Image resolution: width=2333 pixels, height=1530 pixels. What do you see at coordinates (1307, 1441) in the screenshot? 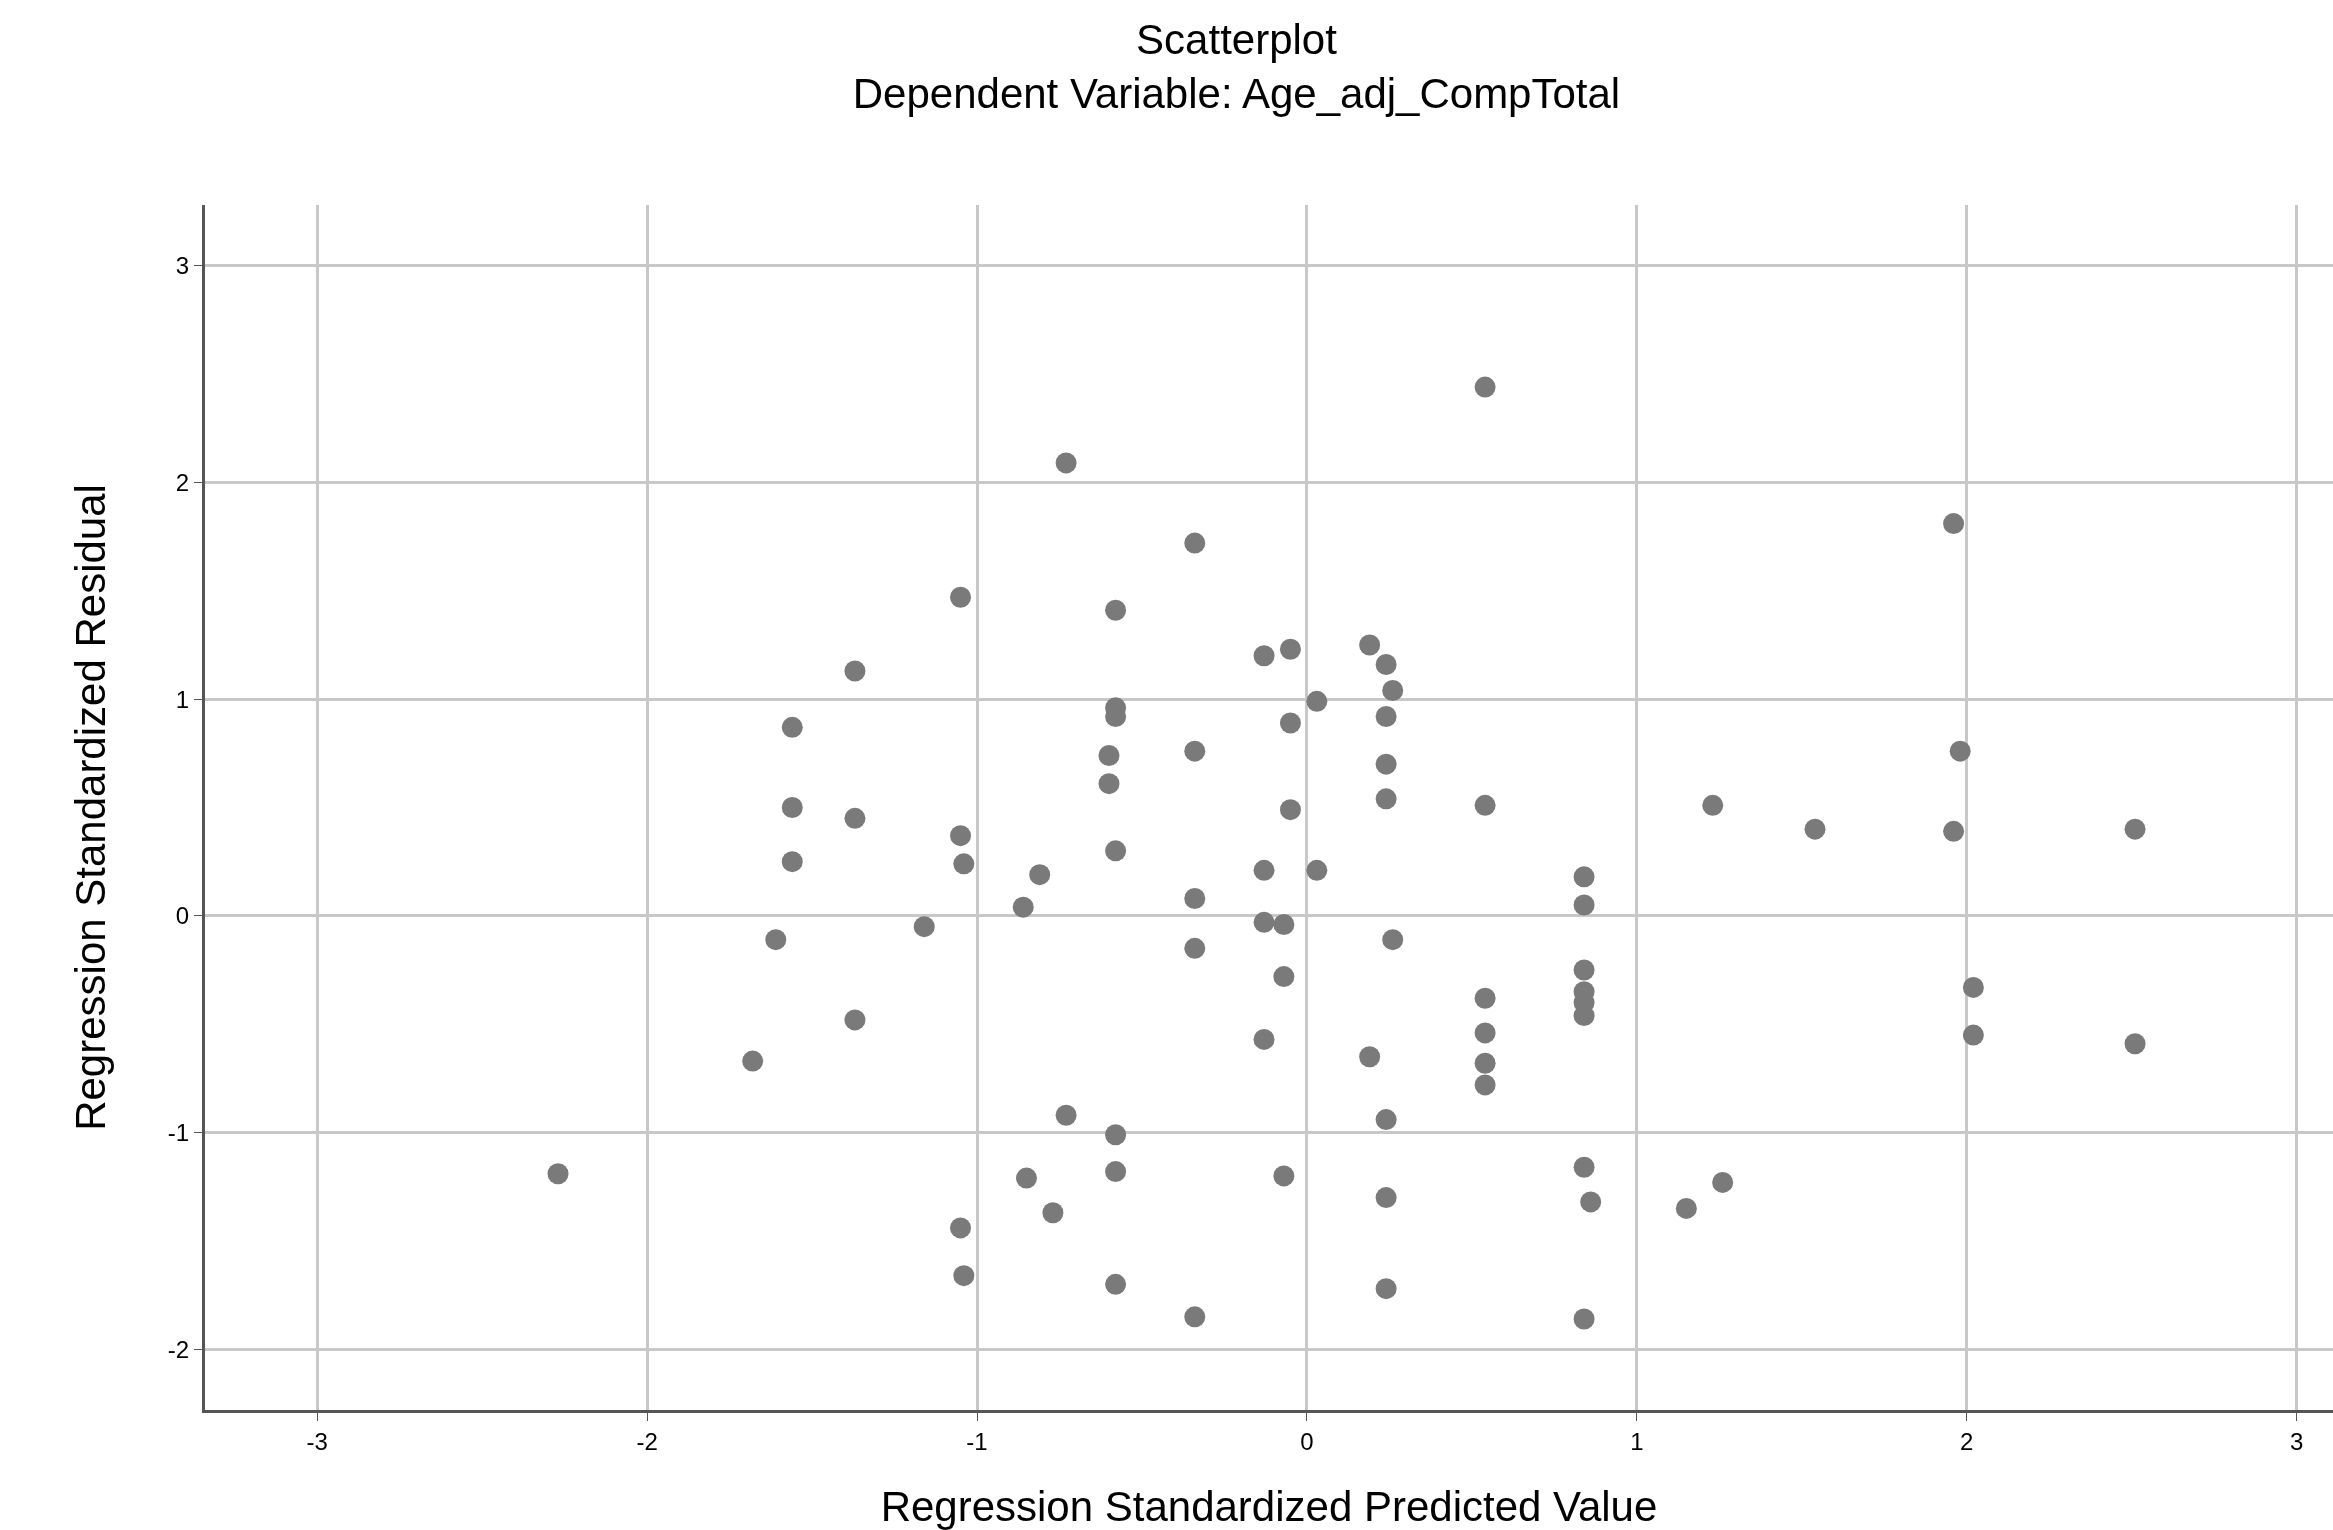
I see `x-tick-label: 0` at bounding box center [1307, 1441].